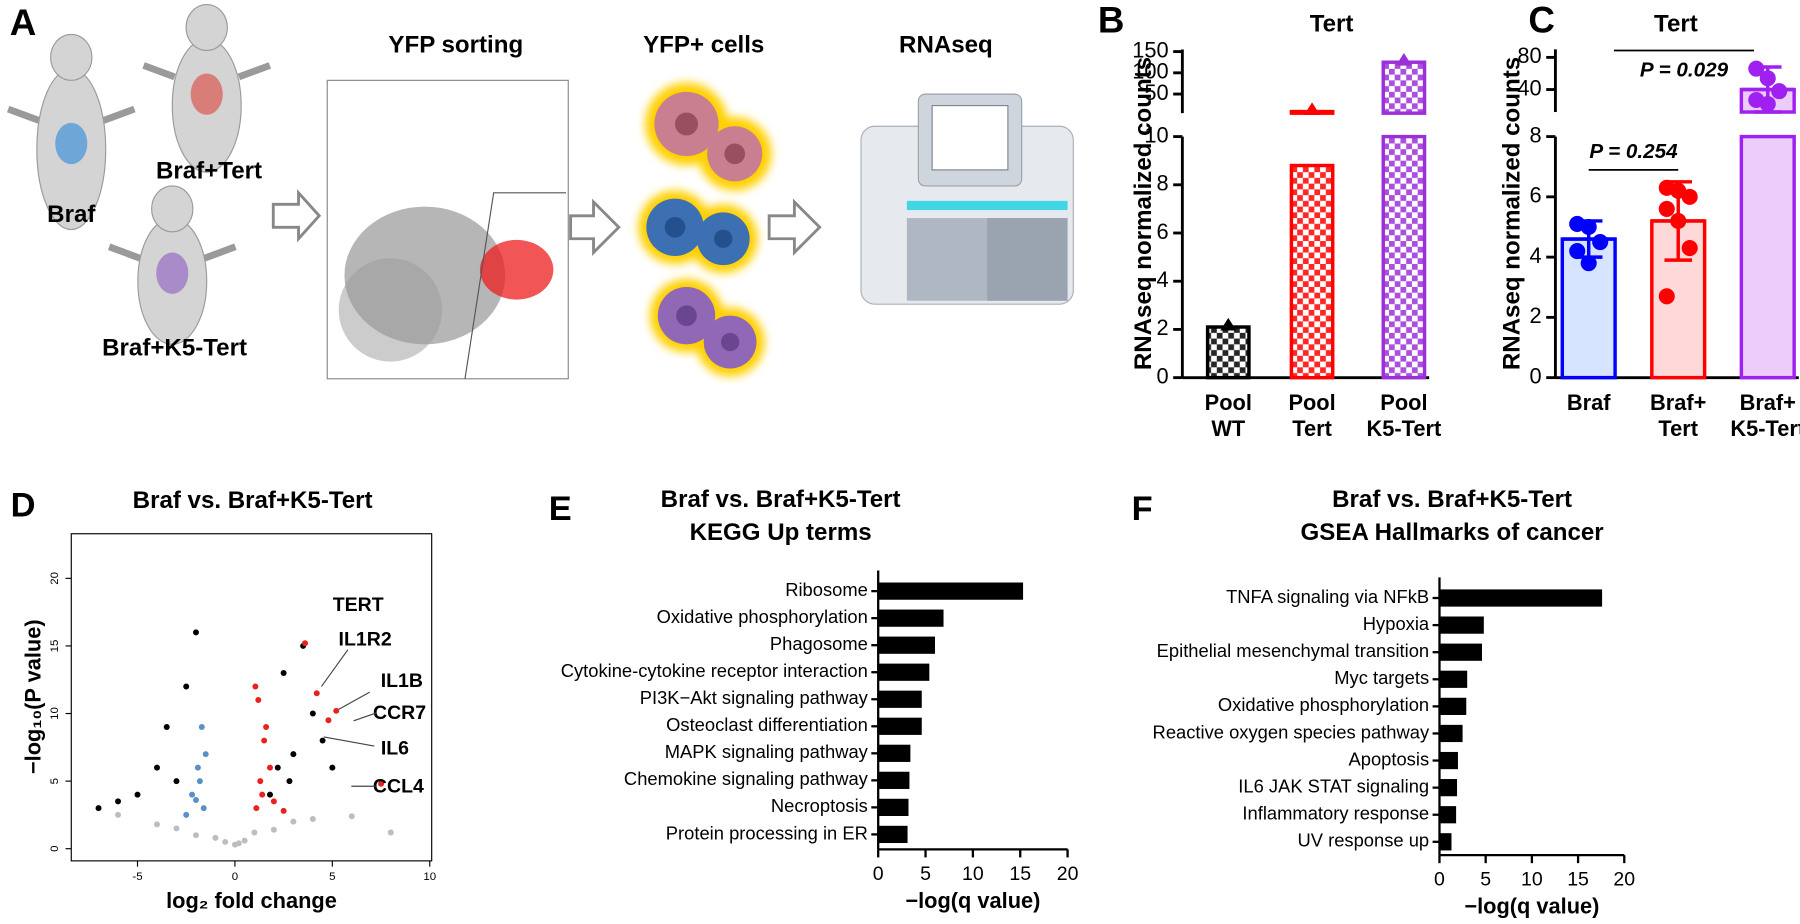 The width and height of the screenshot is (1800, 924). I want to click on annotation-arrow, so click(365, 717).